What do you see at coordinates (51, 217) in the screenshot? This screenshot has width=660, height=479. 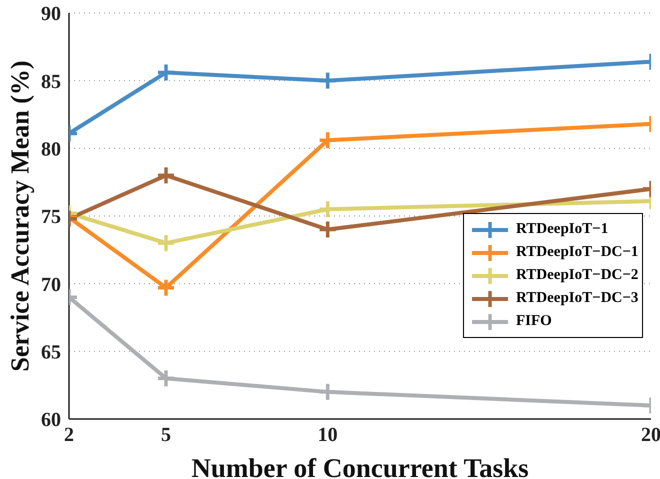 I see `y-tick-label: 75` at bounding box center [51, 217].